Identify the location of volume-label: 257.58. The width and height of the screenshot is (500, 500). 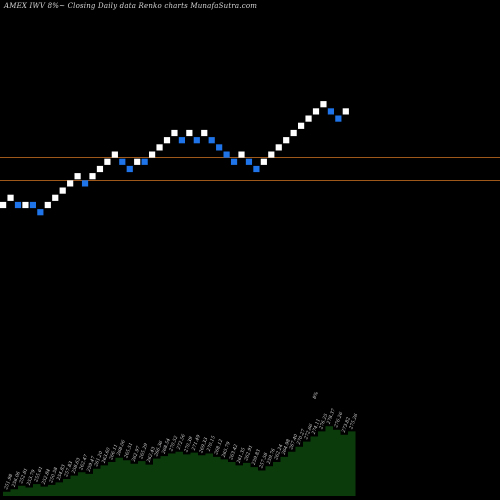
(264, 461).